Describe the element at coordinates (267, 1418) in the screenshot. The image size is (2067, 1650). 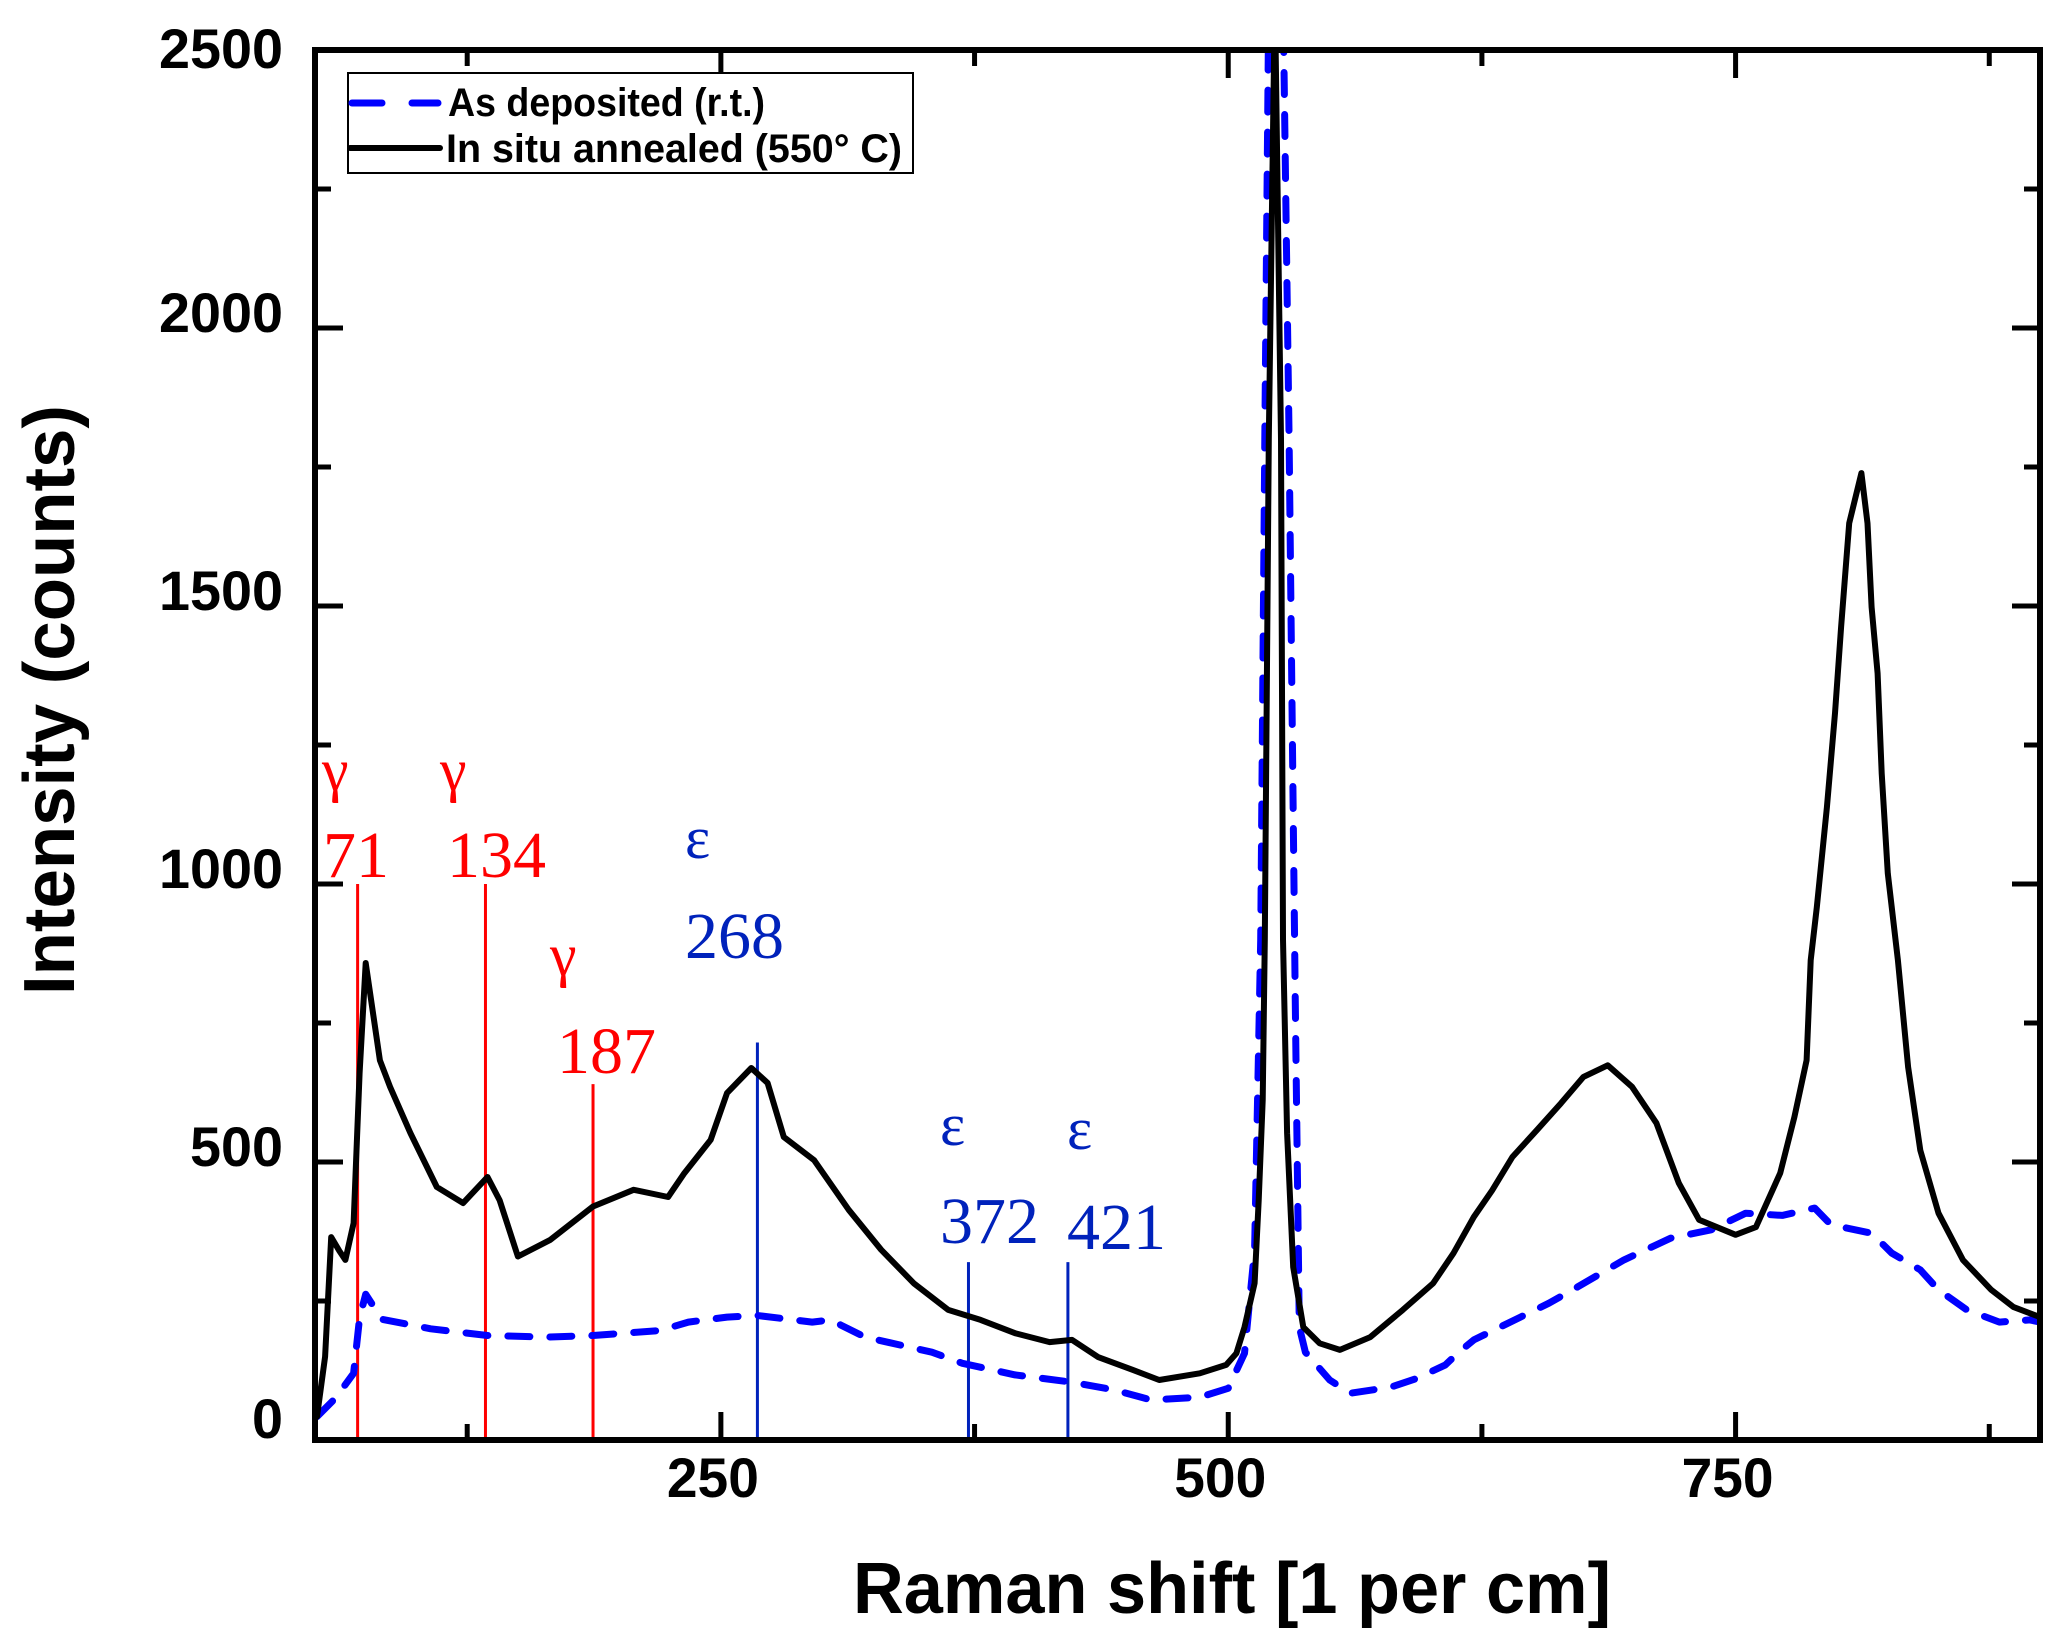
I see `y-tick-label: 0` at that location.